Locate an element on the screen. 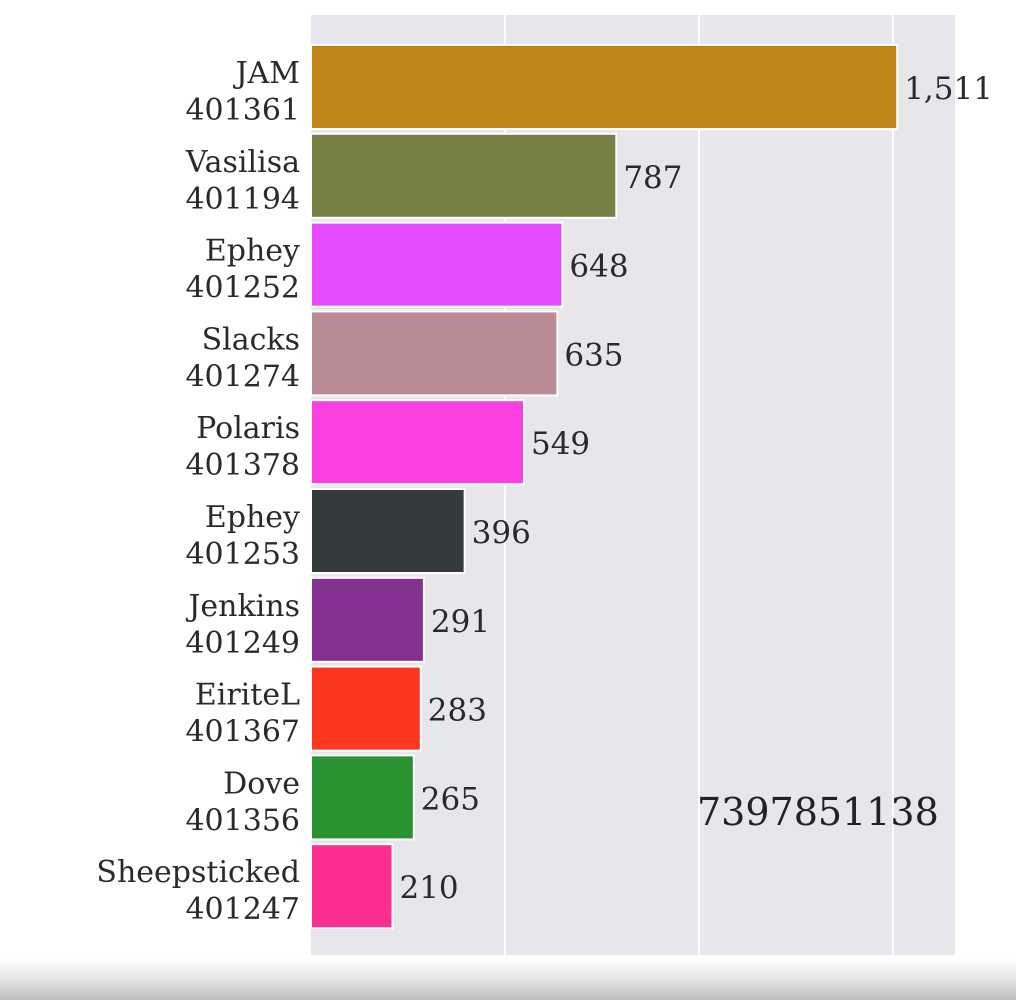  value-label: 396 is located at coordinates (501, 533).